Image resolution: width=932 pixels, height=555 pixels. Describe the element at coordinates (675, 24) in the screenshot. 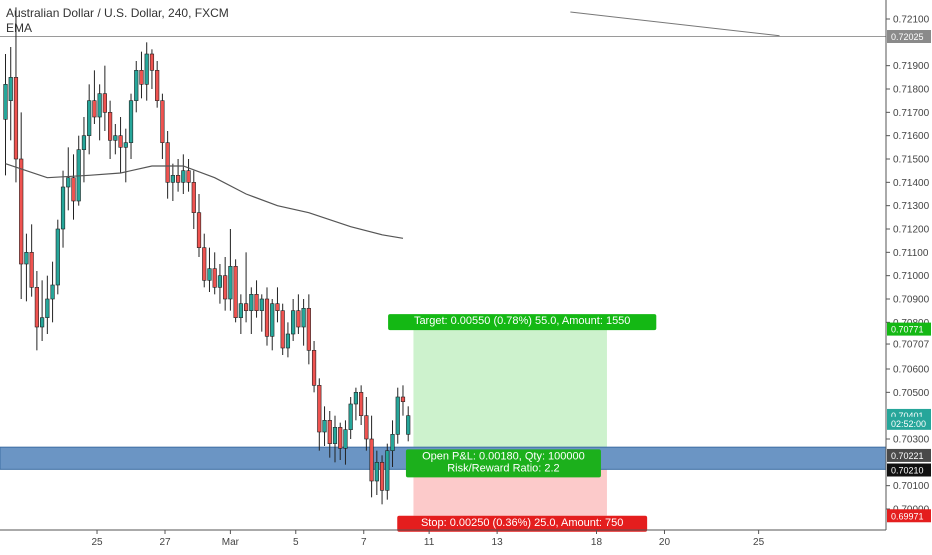

I see `trend-line` at that location.